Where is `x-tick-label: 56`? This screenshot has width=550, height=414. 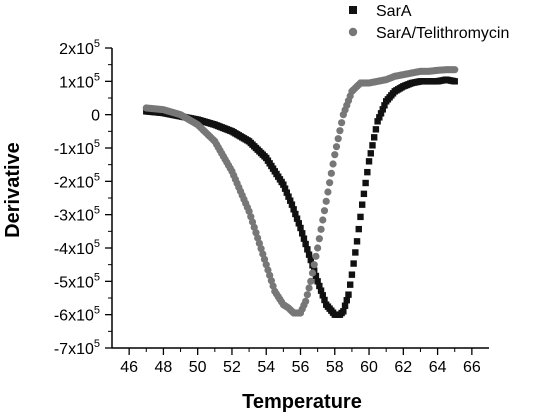
x-tick-label: 56 is located at coordinates (301, 367).